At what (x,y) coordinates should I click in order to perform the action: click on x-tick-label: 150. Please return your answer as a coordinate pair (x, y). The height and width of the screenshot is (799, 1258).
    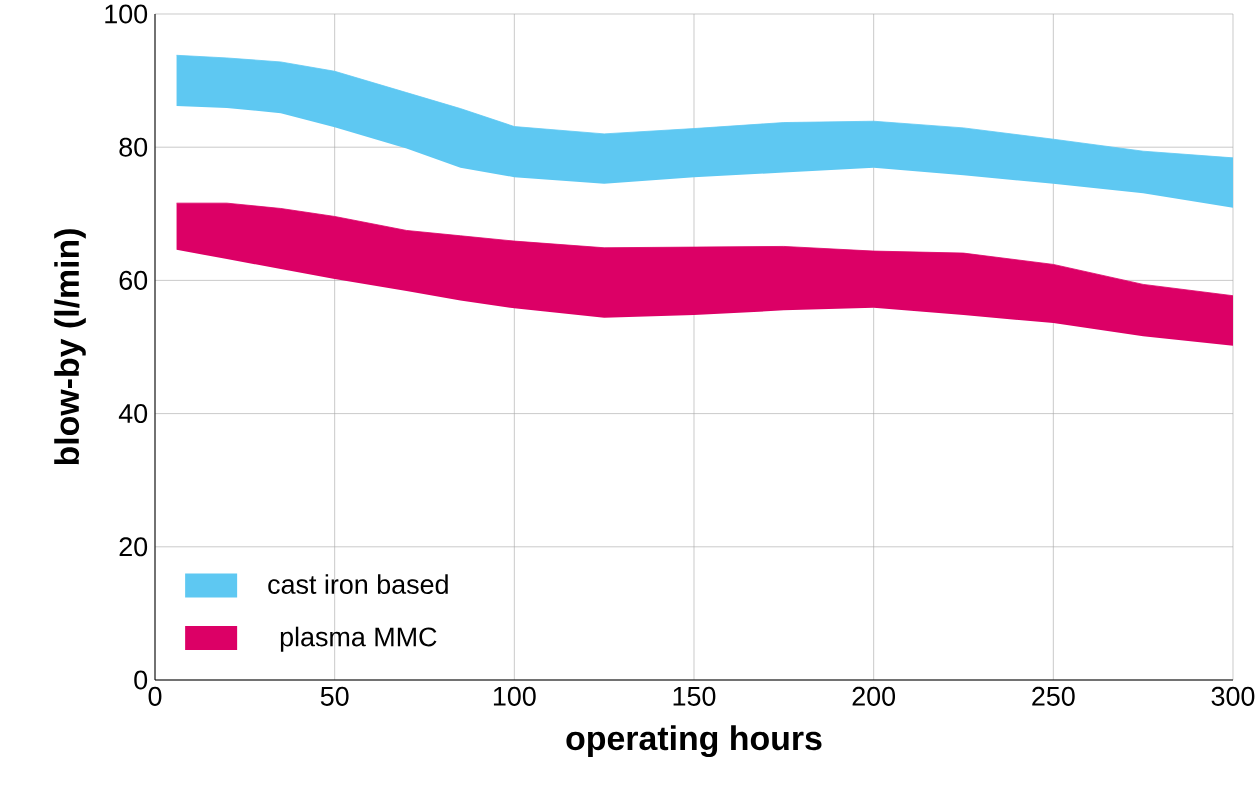
    Looking at the image, I should click on (694, 696).